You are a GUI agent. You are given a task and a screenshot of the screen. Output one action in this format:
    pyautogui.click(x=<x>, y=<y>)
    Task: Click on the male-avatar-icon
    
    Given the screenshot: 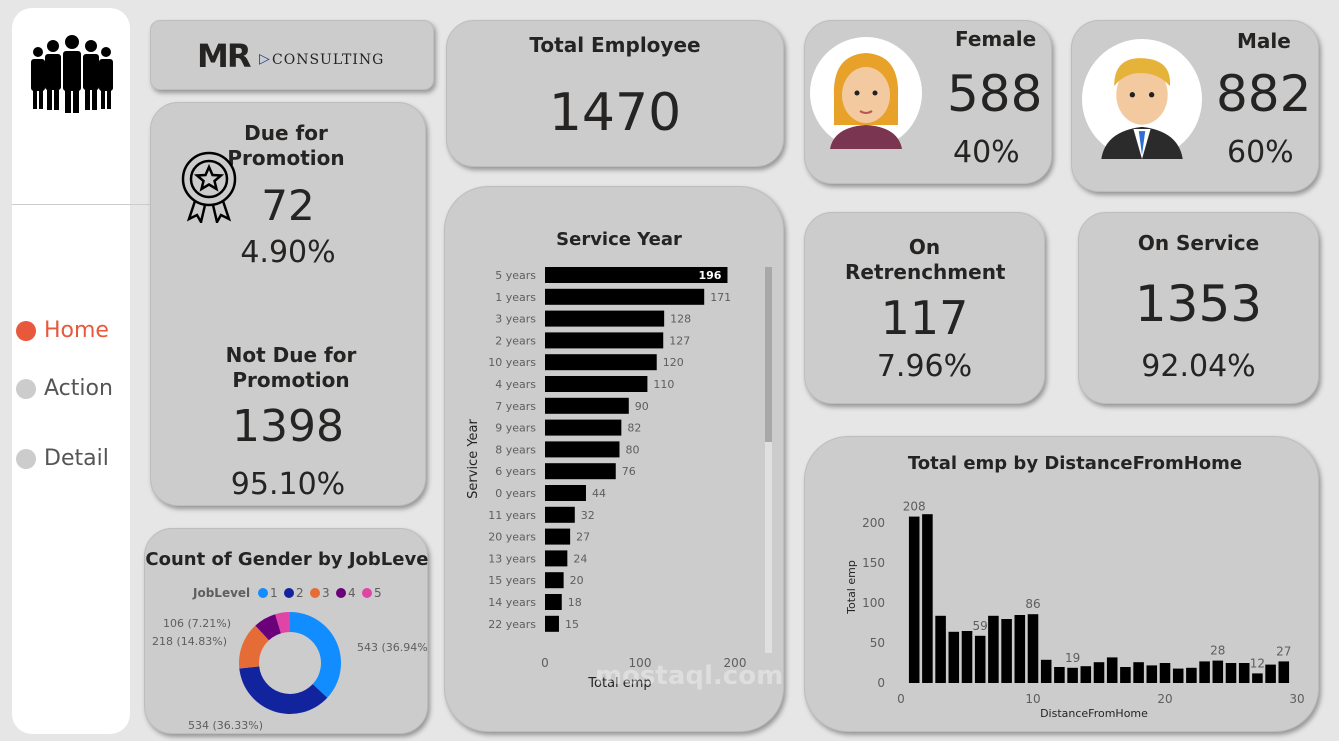 What is the action you would take?
    pyautogui.click(x=1142, y=99)
    